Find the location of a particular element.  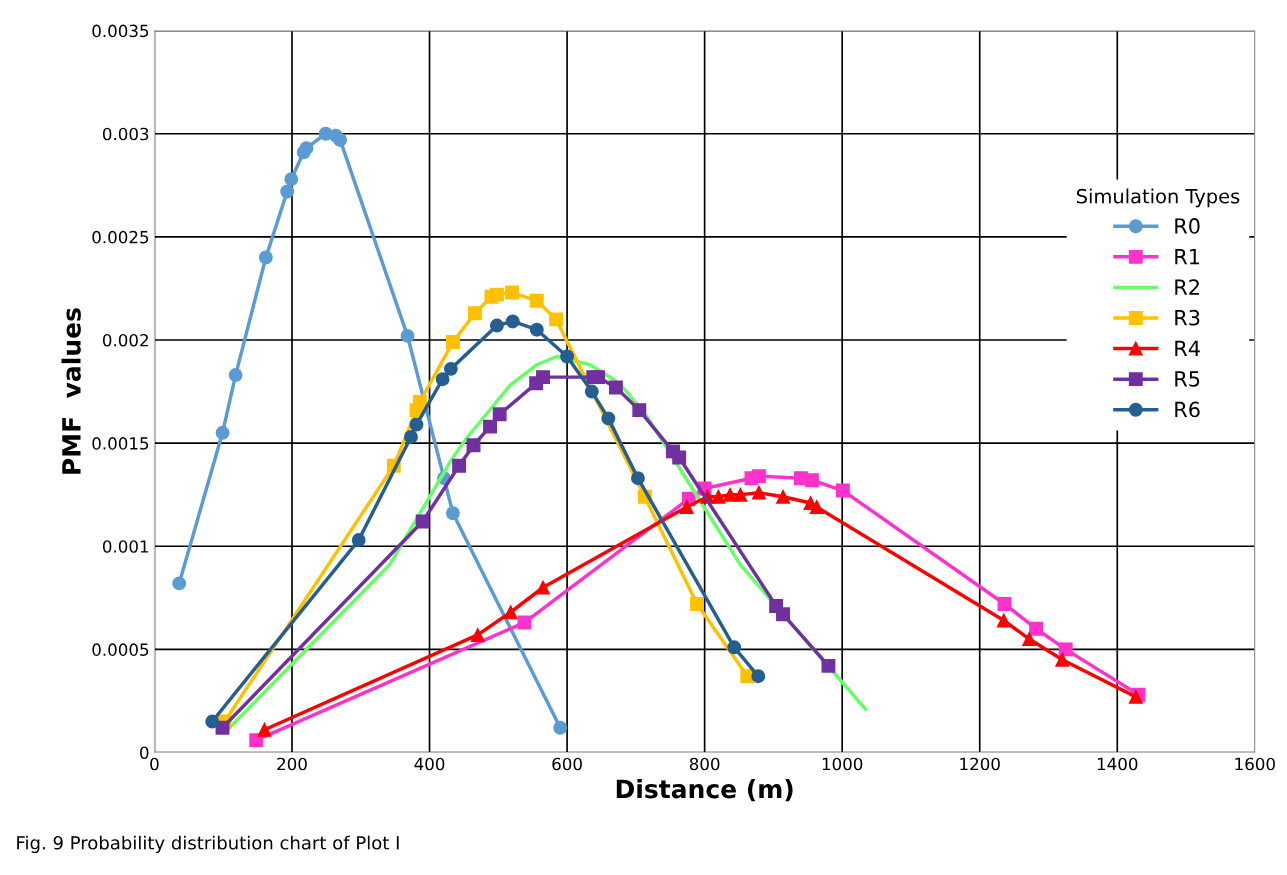

x-tick-label: 1200 is located at coordinates (980, 764).